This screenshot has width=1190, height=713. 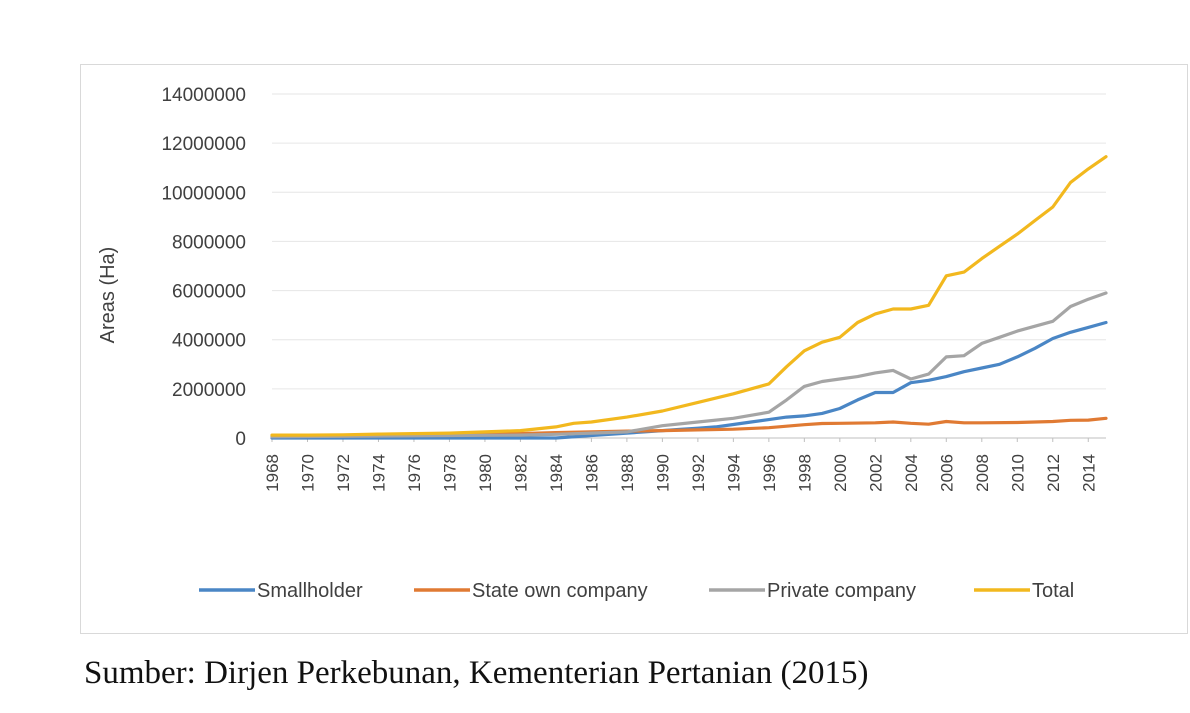 What do you see at coordinates (982, 473) in the screenshot?
I see `x-tick-label: 2008` at bounding box center [982, 473].